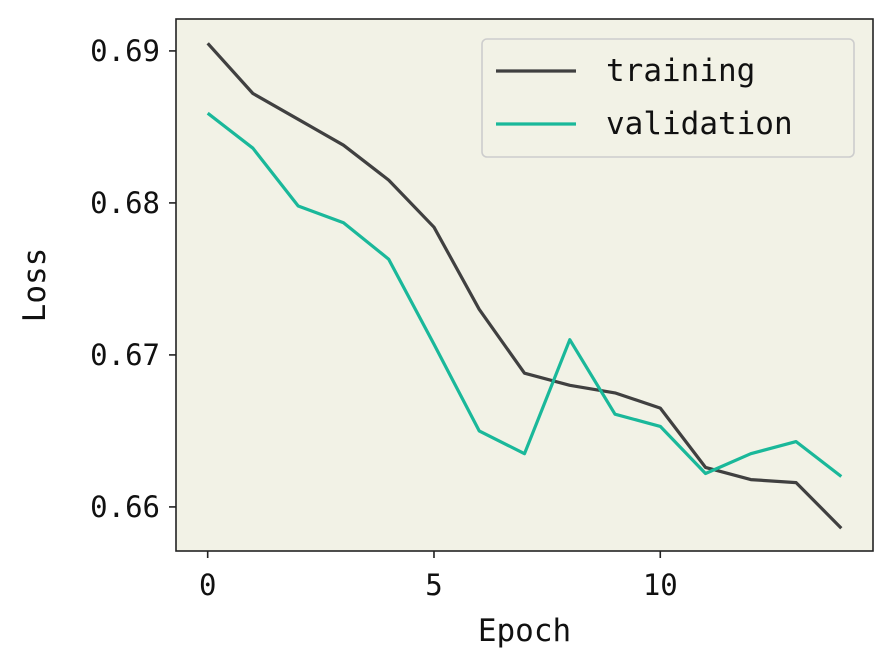  What do you see at coordinates (699, 124) in the screenshot?
I see `legend-label-validation: validation` at bounding box center [699, 124].